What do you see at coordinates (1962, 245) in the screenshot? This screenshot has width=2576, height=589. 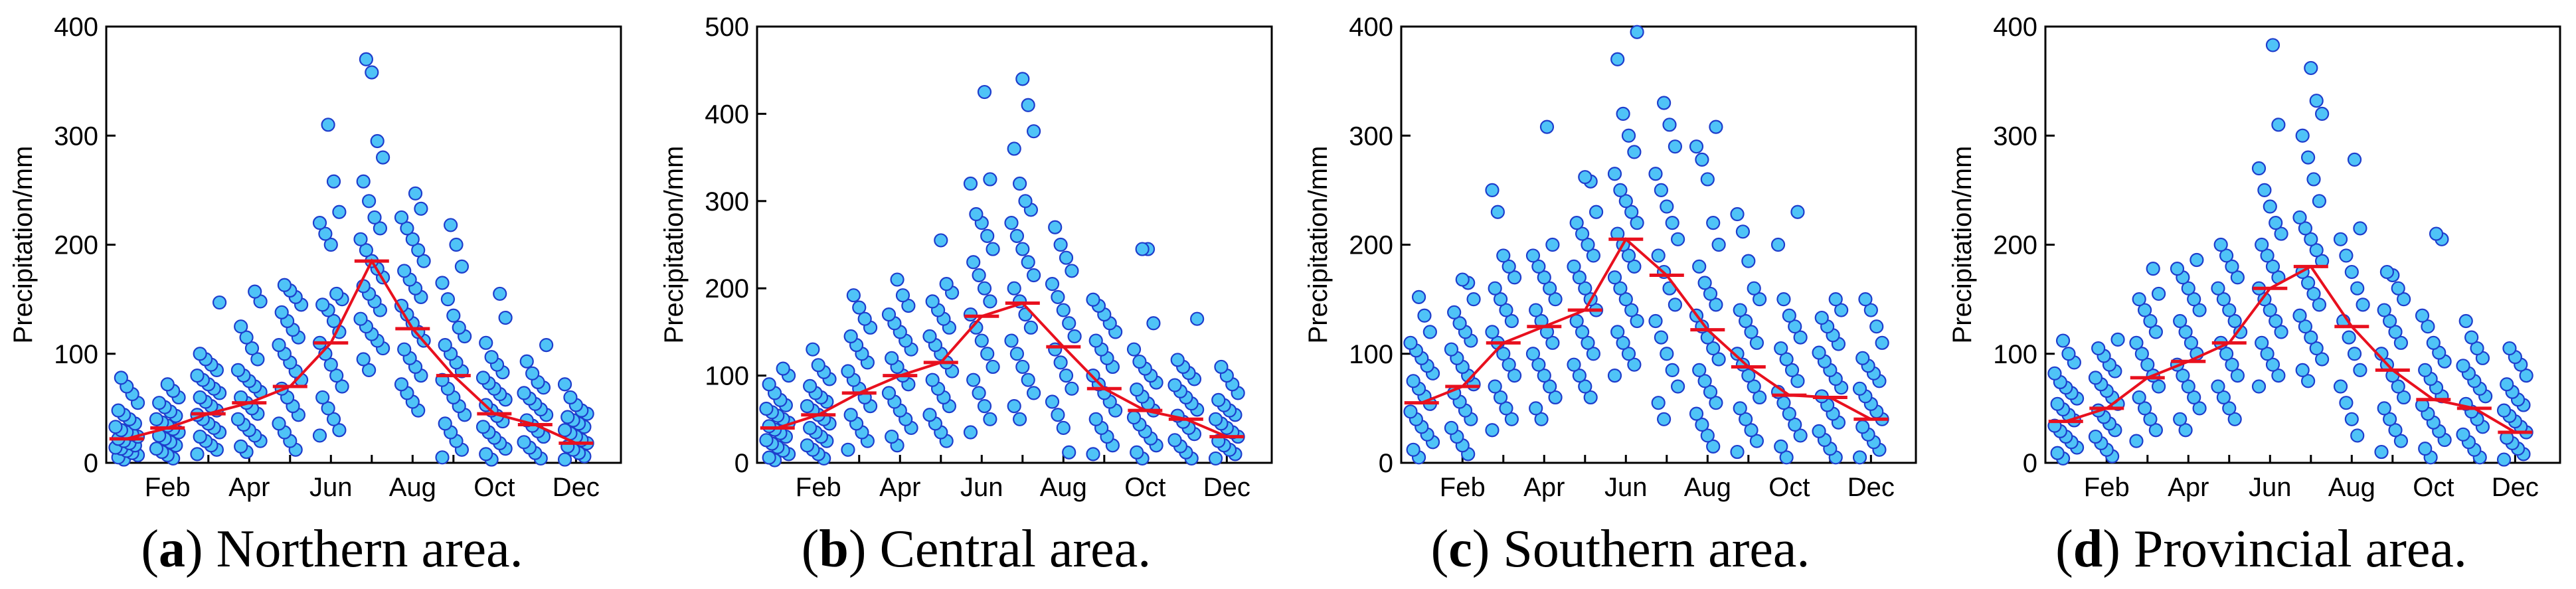 I see `y-axis-label: Precipitation/mm` at bounding box center [1962, 245].